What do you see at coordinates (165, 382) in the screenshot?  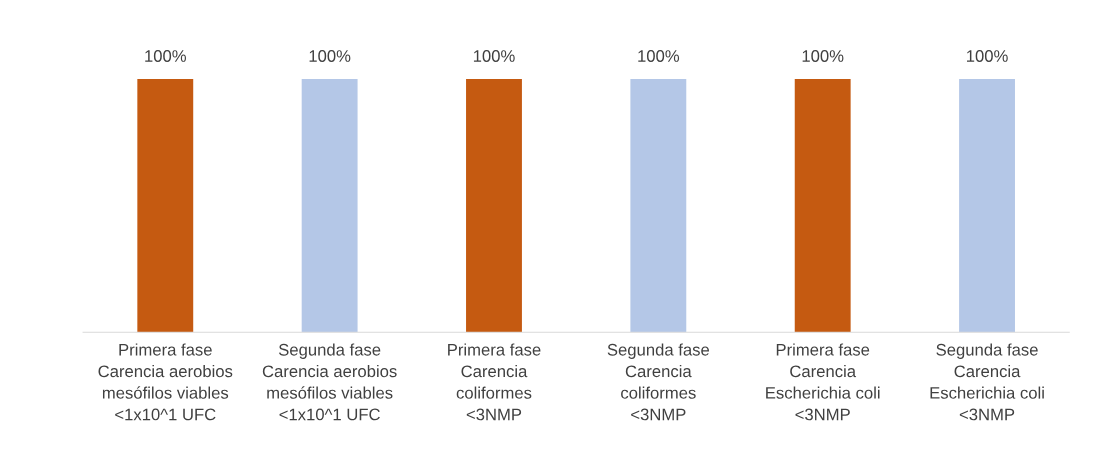 I see `x-tick-label: Primera fase Carencia aerobios mesófilos viables <1x10^1 UFC` at bounding box center [165, 382].